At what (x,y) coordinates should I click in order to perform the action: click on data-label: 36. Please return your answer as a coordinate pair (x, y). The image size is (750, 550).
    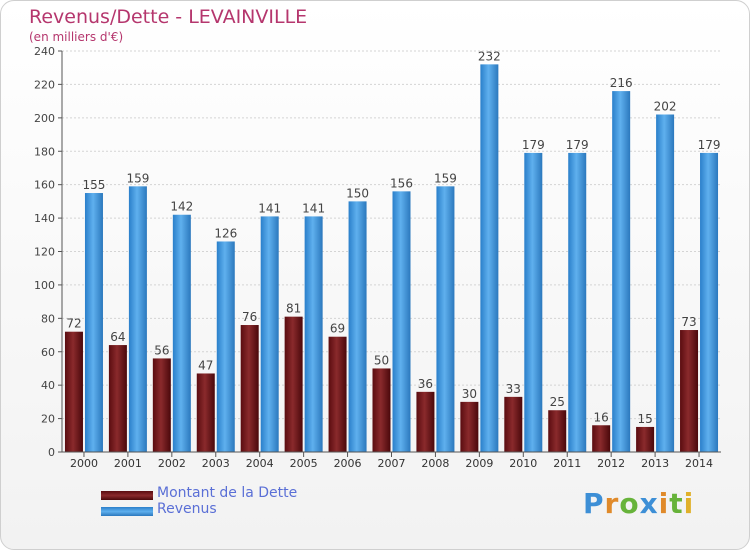
    Looking at the image, I should click on (425, 384).